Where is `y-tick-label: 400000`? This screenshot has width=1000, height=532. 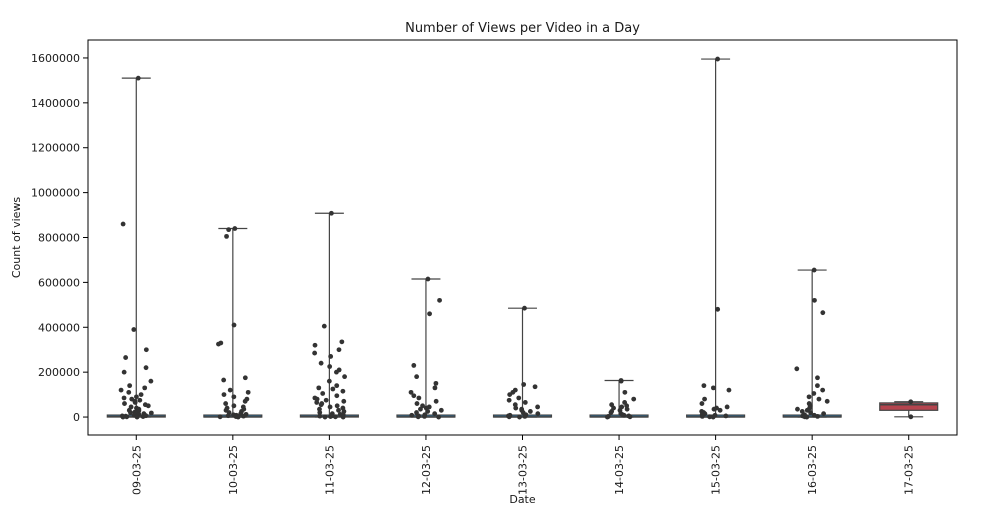 y-tick-label: 400000 is located at coordinates (59, 327).